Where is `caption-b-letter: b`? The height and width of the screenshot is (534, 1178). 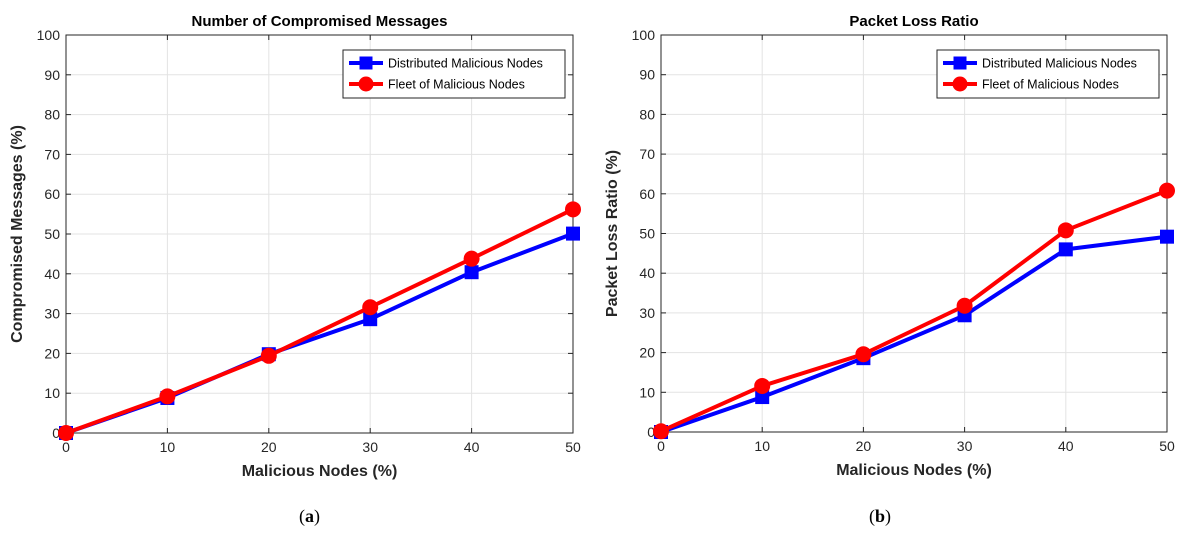 caption-b-letter: b is located at coordinates (880, 516).